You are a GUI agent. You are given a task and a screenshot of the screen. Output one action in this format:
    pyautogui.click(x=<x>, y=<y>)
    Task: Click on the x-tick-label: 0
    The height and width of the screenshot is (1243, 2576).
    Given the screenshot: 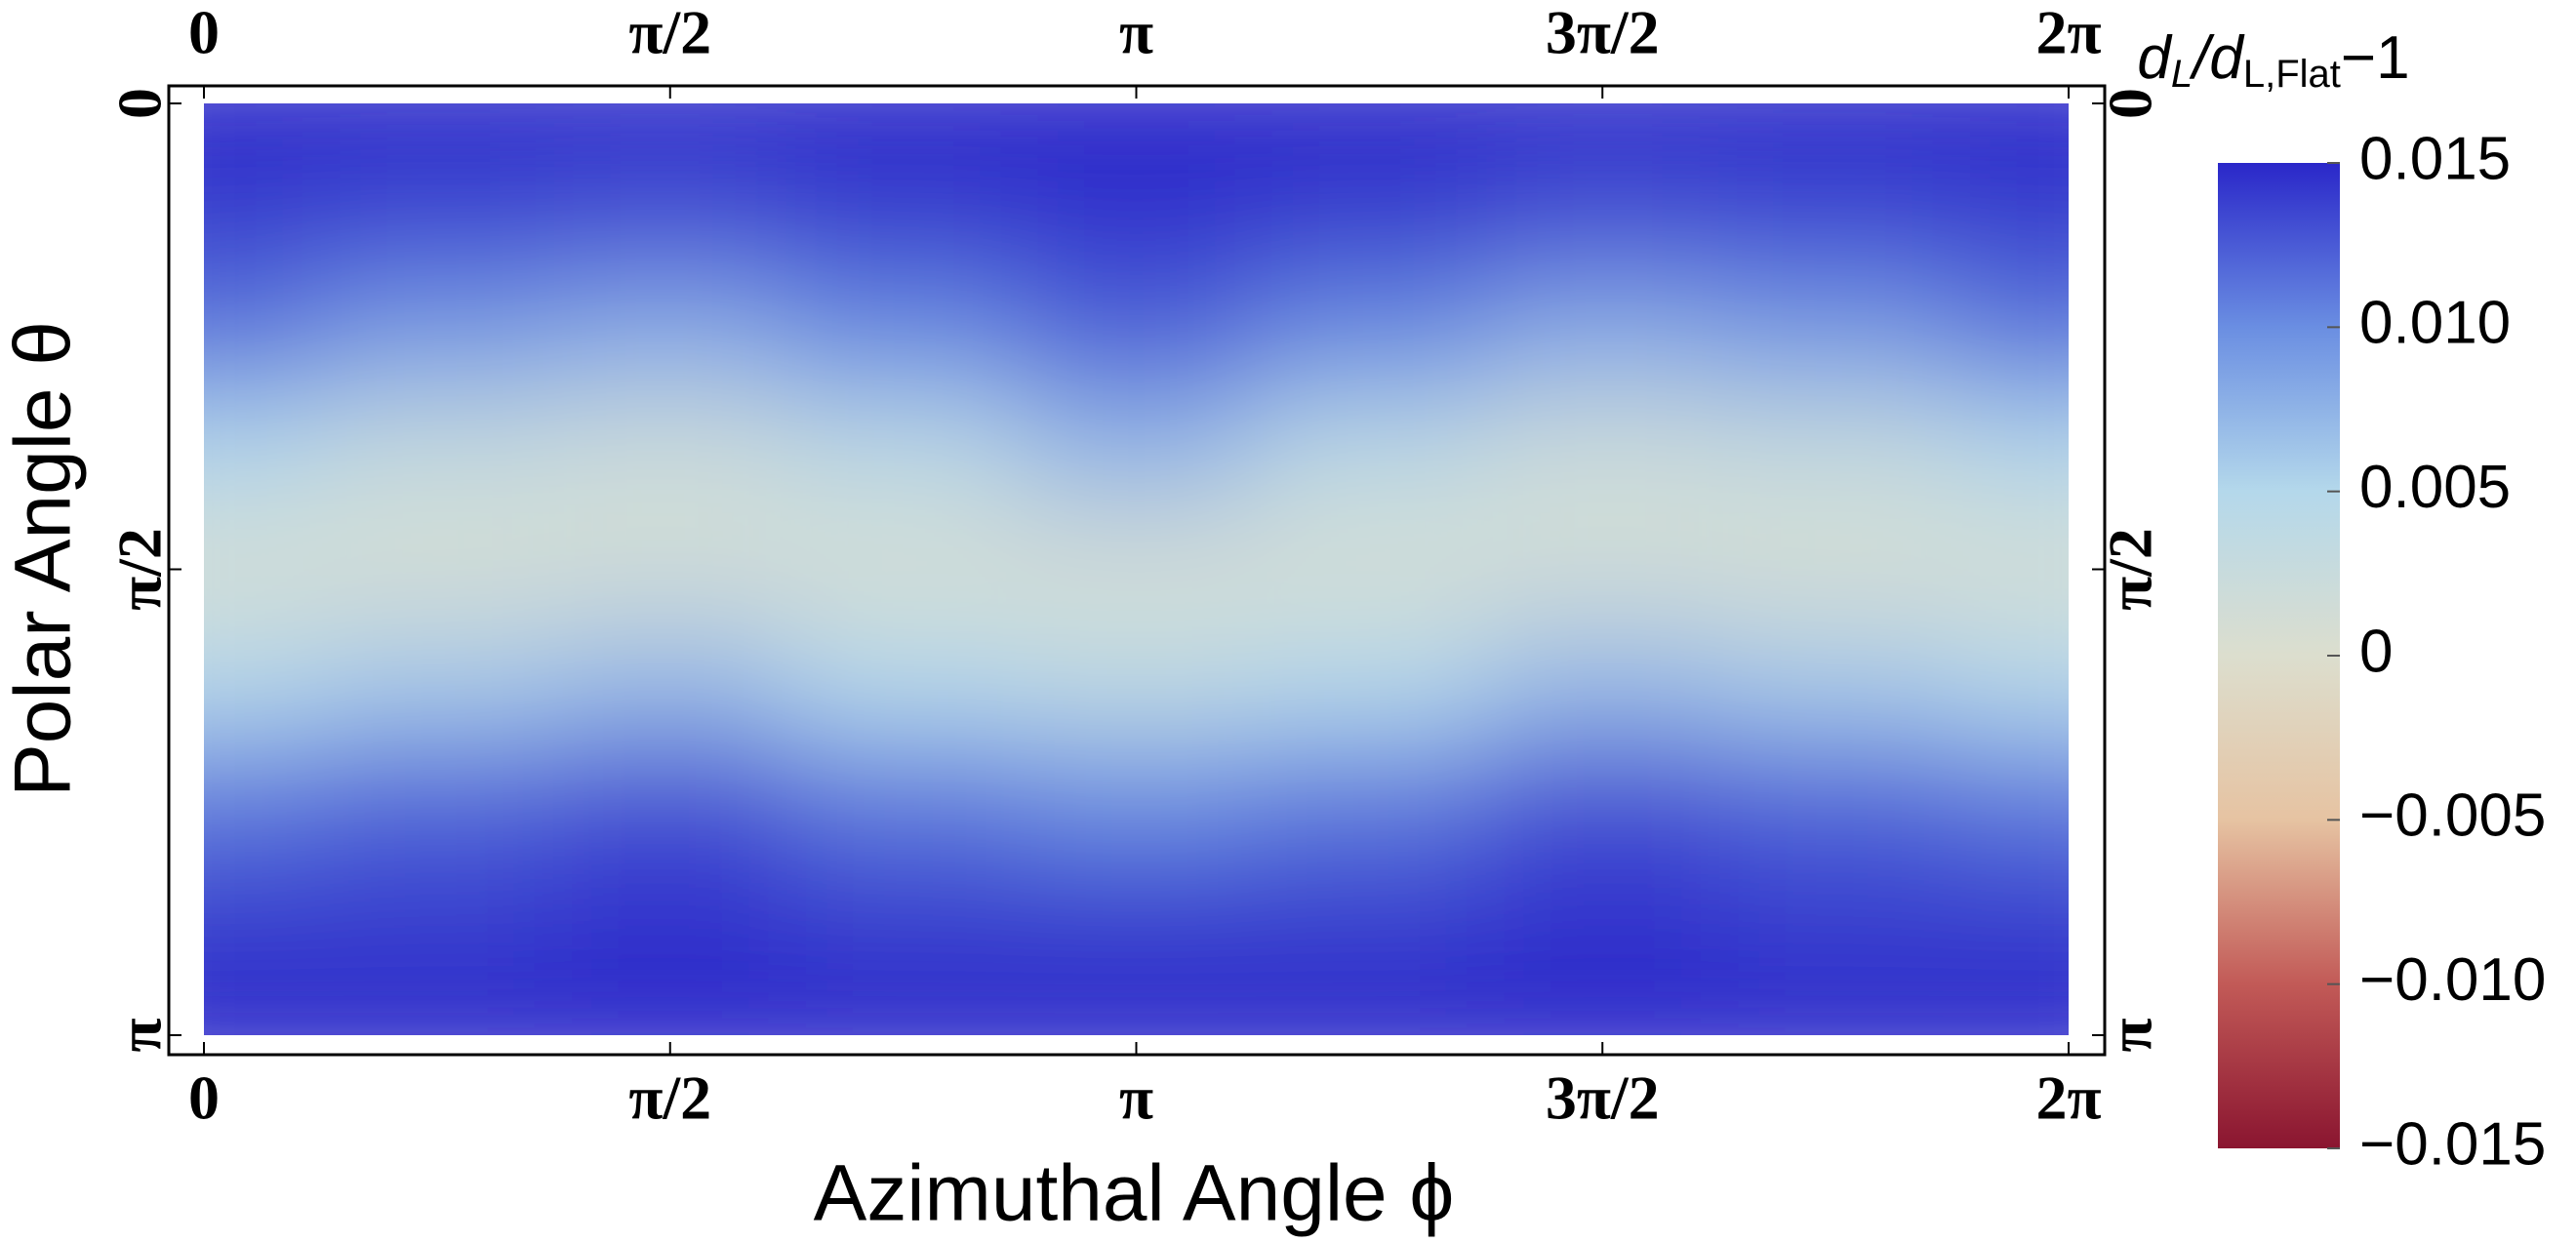 What is the action you would take?
    pyautogui.click(x=204, y=1098)
    